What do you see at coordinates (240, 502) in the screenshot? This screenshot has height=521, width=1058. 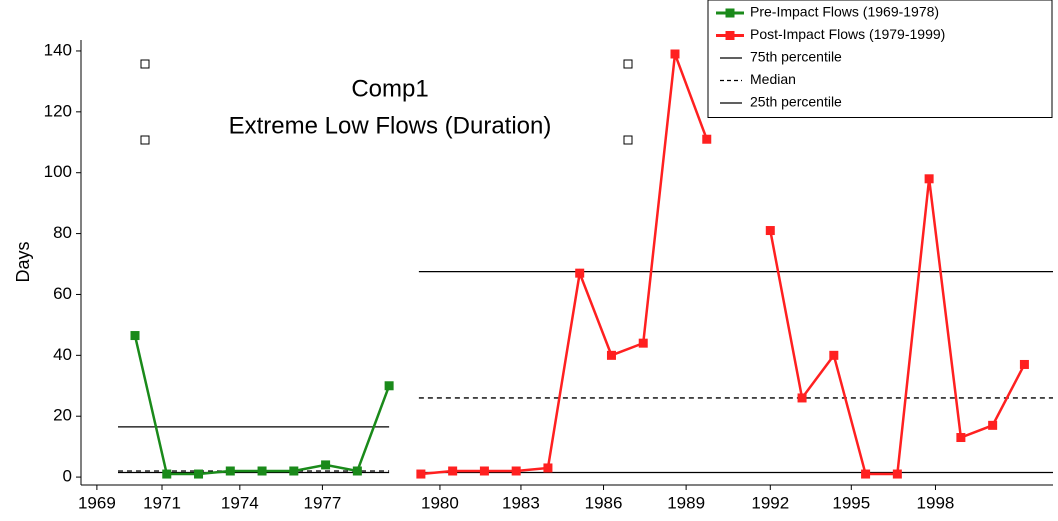 I see `x-tick-label: 1974` at bounding box center [240, 502].